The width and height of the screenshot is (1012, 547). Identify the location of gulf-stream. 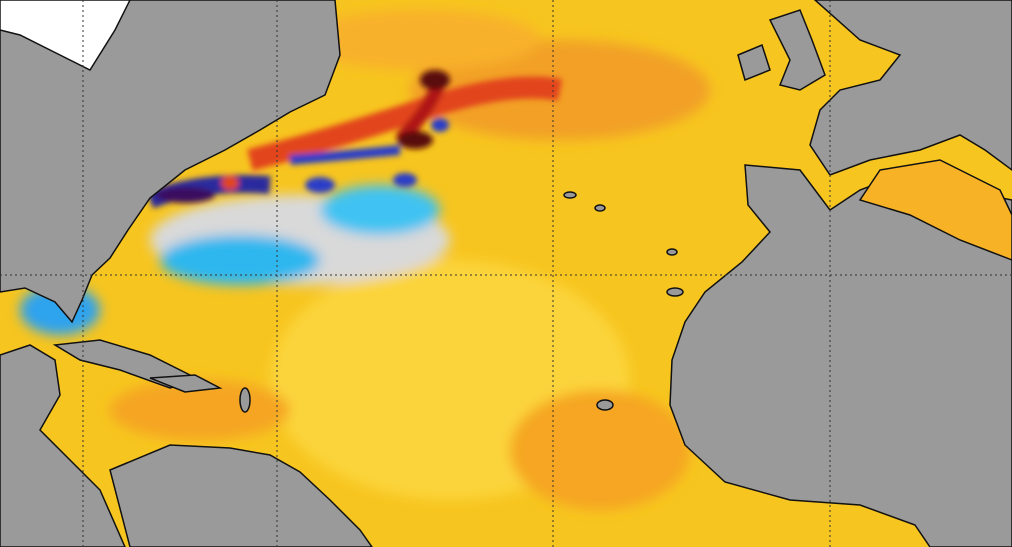
(354, 139).